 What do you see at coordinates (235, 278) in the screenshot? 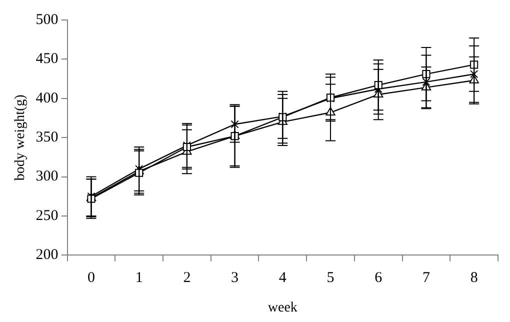
I see `x-tick-label: 3` at bounding box center [235, 278].